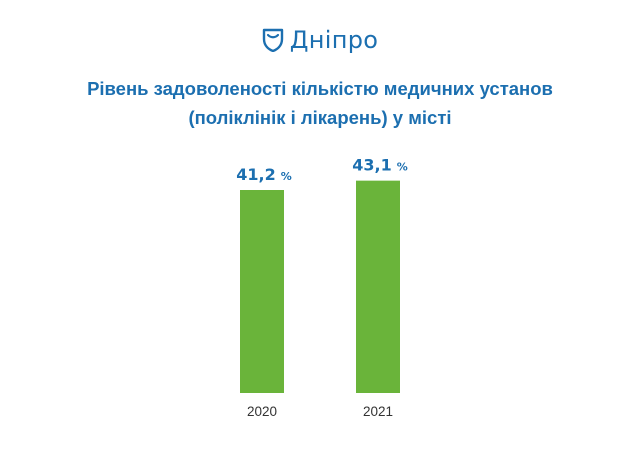 This screenshot has height=453, width=640. I want to click on logo: Дніпро, so click(320, 40).